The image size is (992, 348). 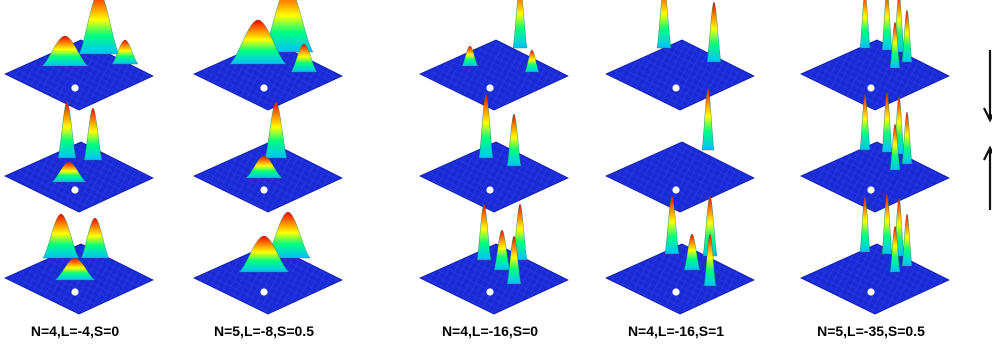 What do you see at coordinates (987, 86) in the screenshot?
I see `arrow-down-icon` at bounding box center [987, 86].